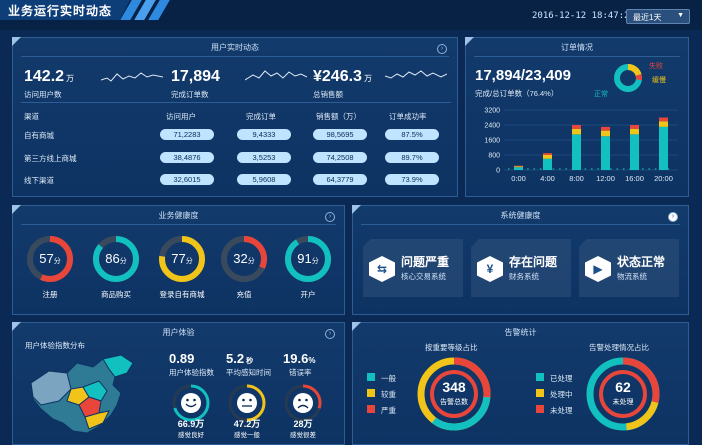  What do you see at coordinates (523, 75) in the screenshot?
I see `orders-headline: 17,894/23,409` at bounding box center [523, 75].